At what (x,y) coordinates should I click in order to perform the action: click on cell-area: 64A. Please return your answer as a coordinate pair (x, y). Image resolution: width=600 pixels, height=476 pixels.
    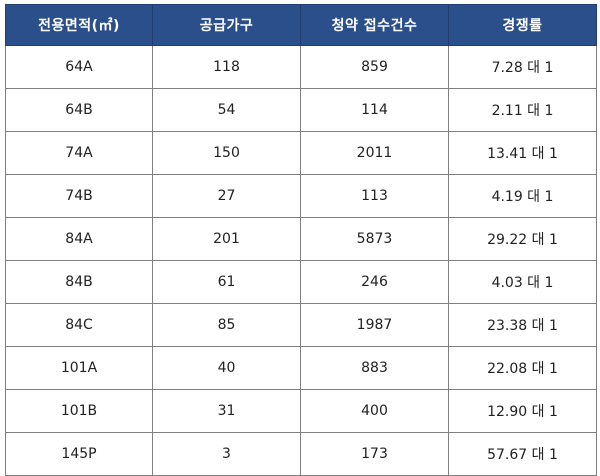
    Looking at the image, I should click on (79, 67).